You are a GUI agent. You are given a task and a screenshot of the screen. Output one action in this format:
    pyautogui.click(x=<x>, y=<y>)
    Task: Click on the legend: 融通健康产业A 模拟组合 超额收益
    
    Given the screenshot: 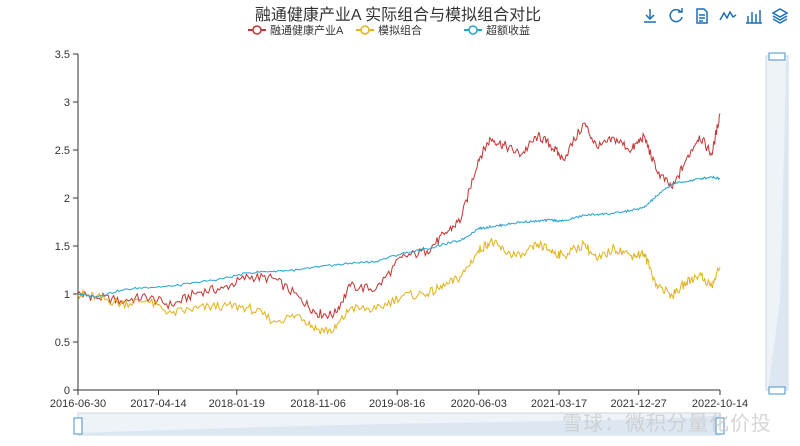 What is the action you would take?
    pyautogui.click(x=389, y=30)
    